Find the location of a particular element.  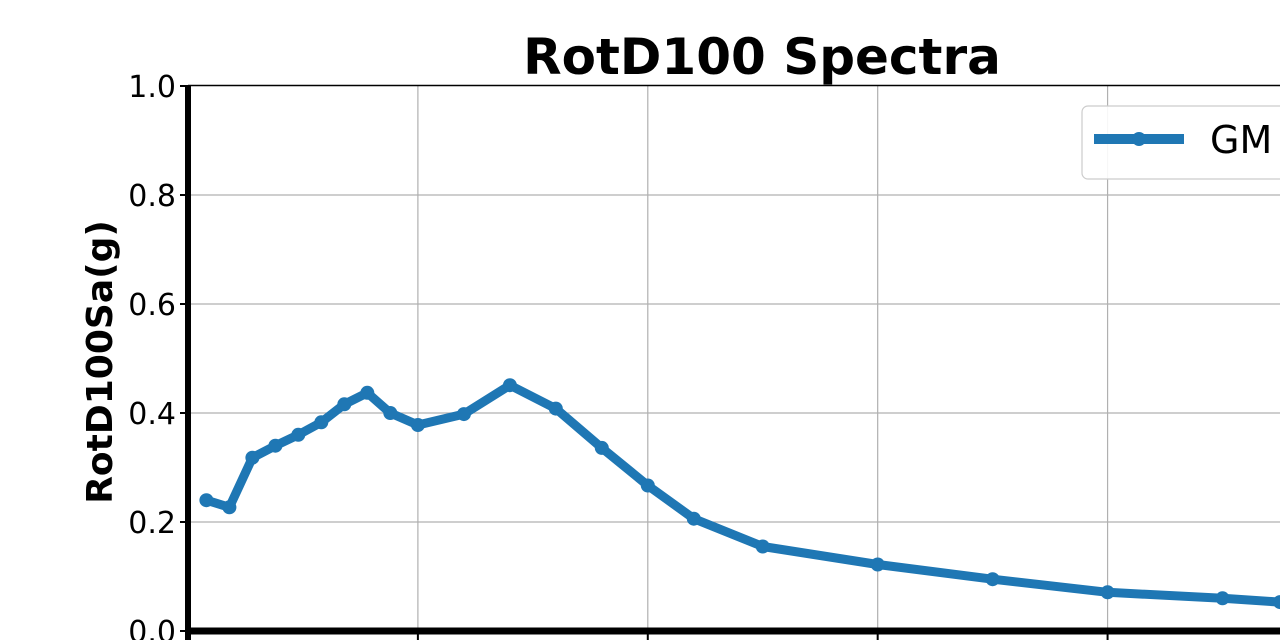

legend-marker is located at coordinates (1139, 139).